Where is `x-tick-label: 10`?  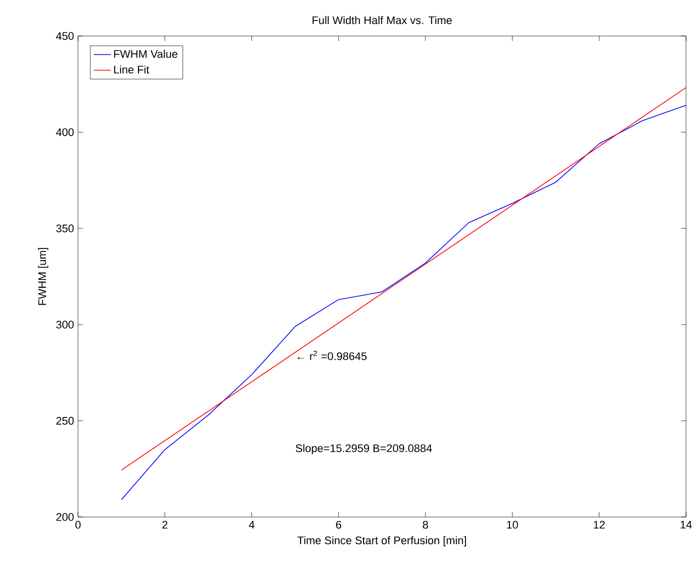 x-tick-label: 10 is located at coordinates (512, 524).